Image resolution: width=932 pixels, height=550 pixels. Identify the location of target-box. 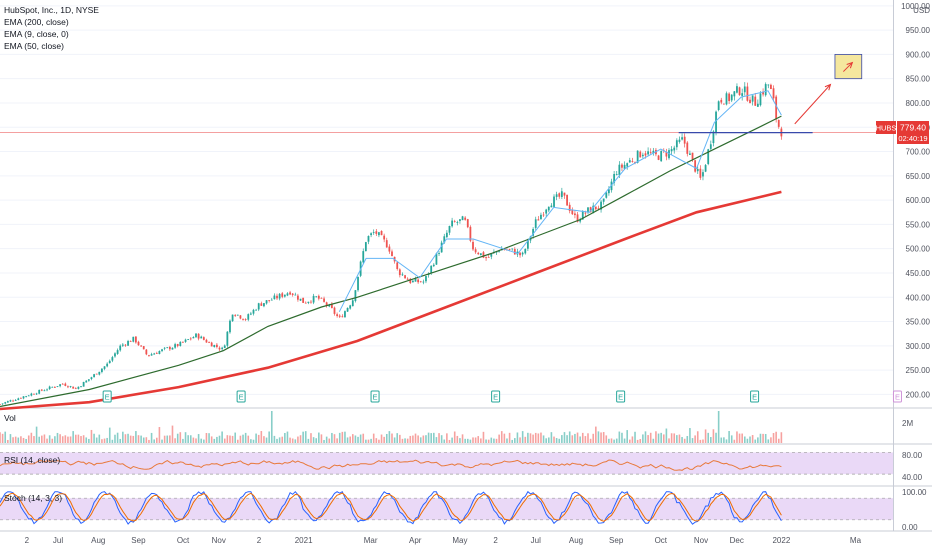
(848, 67).